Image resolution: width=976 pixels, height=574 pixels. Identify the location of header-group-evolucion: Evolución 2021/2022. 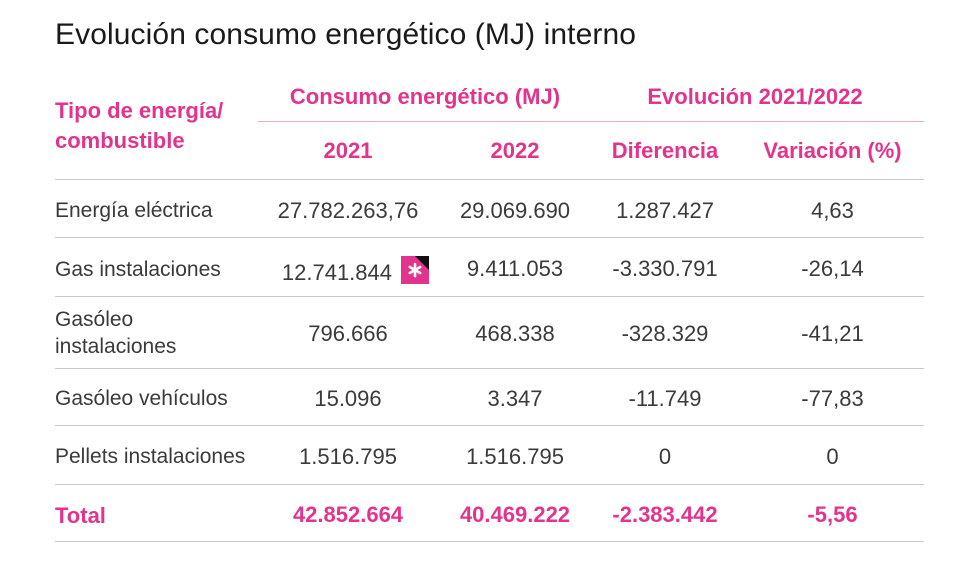
(755, 96).